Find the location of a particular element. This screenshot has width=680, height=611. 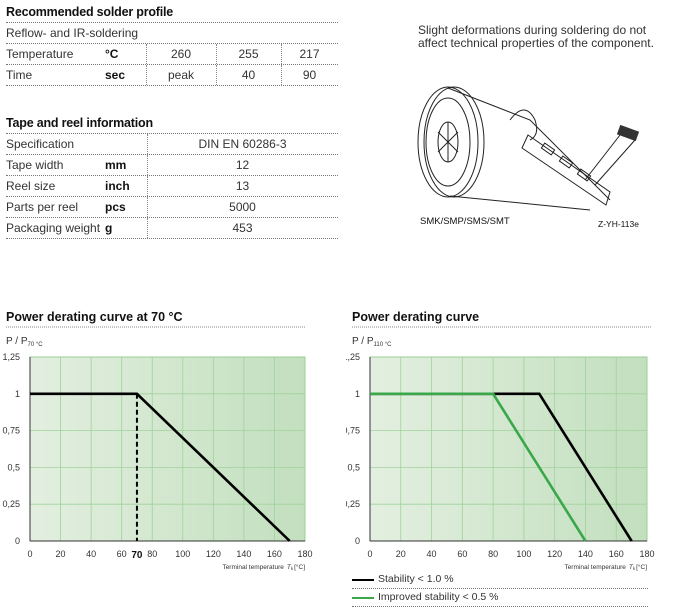

y-axis-label-sub: 110 °C is located at coordinates (383, 345).